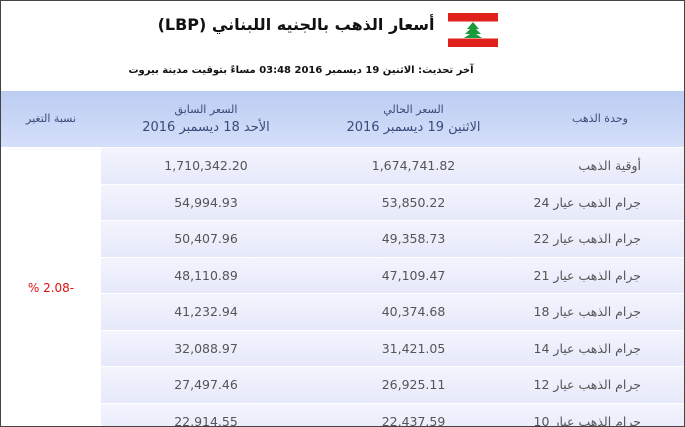 The height and width of the screenshot is (427, 685). What do you see at coordinates (587, 311) in the screenshot?
I see `gold-unit: جرام الذهب عيار 18` at bounding box center [587, 311].